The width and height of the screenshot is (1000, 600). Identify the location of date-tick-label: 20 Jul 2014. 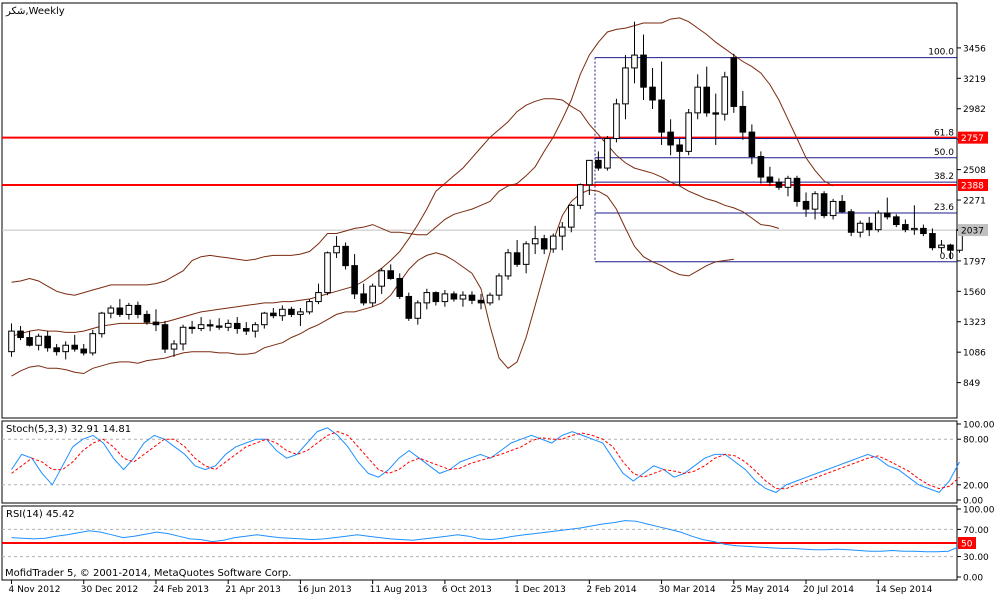
(828, 590).